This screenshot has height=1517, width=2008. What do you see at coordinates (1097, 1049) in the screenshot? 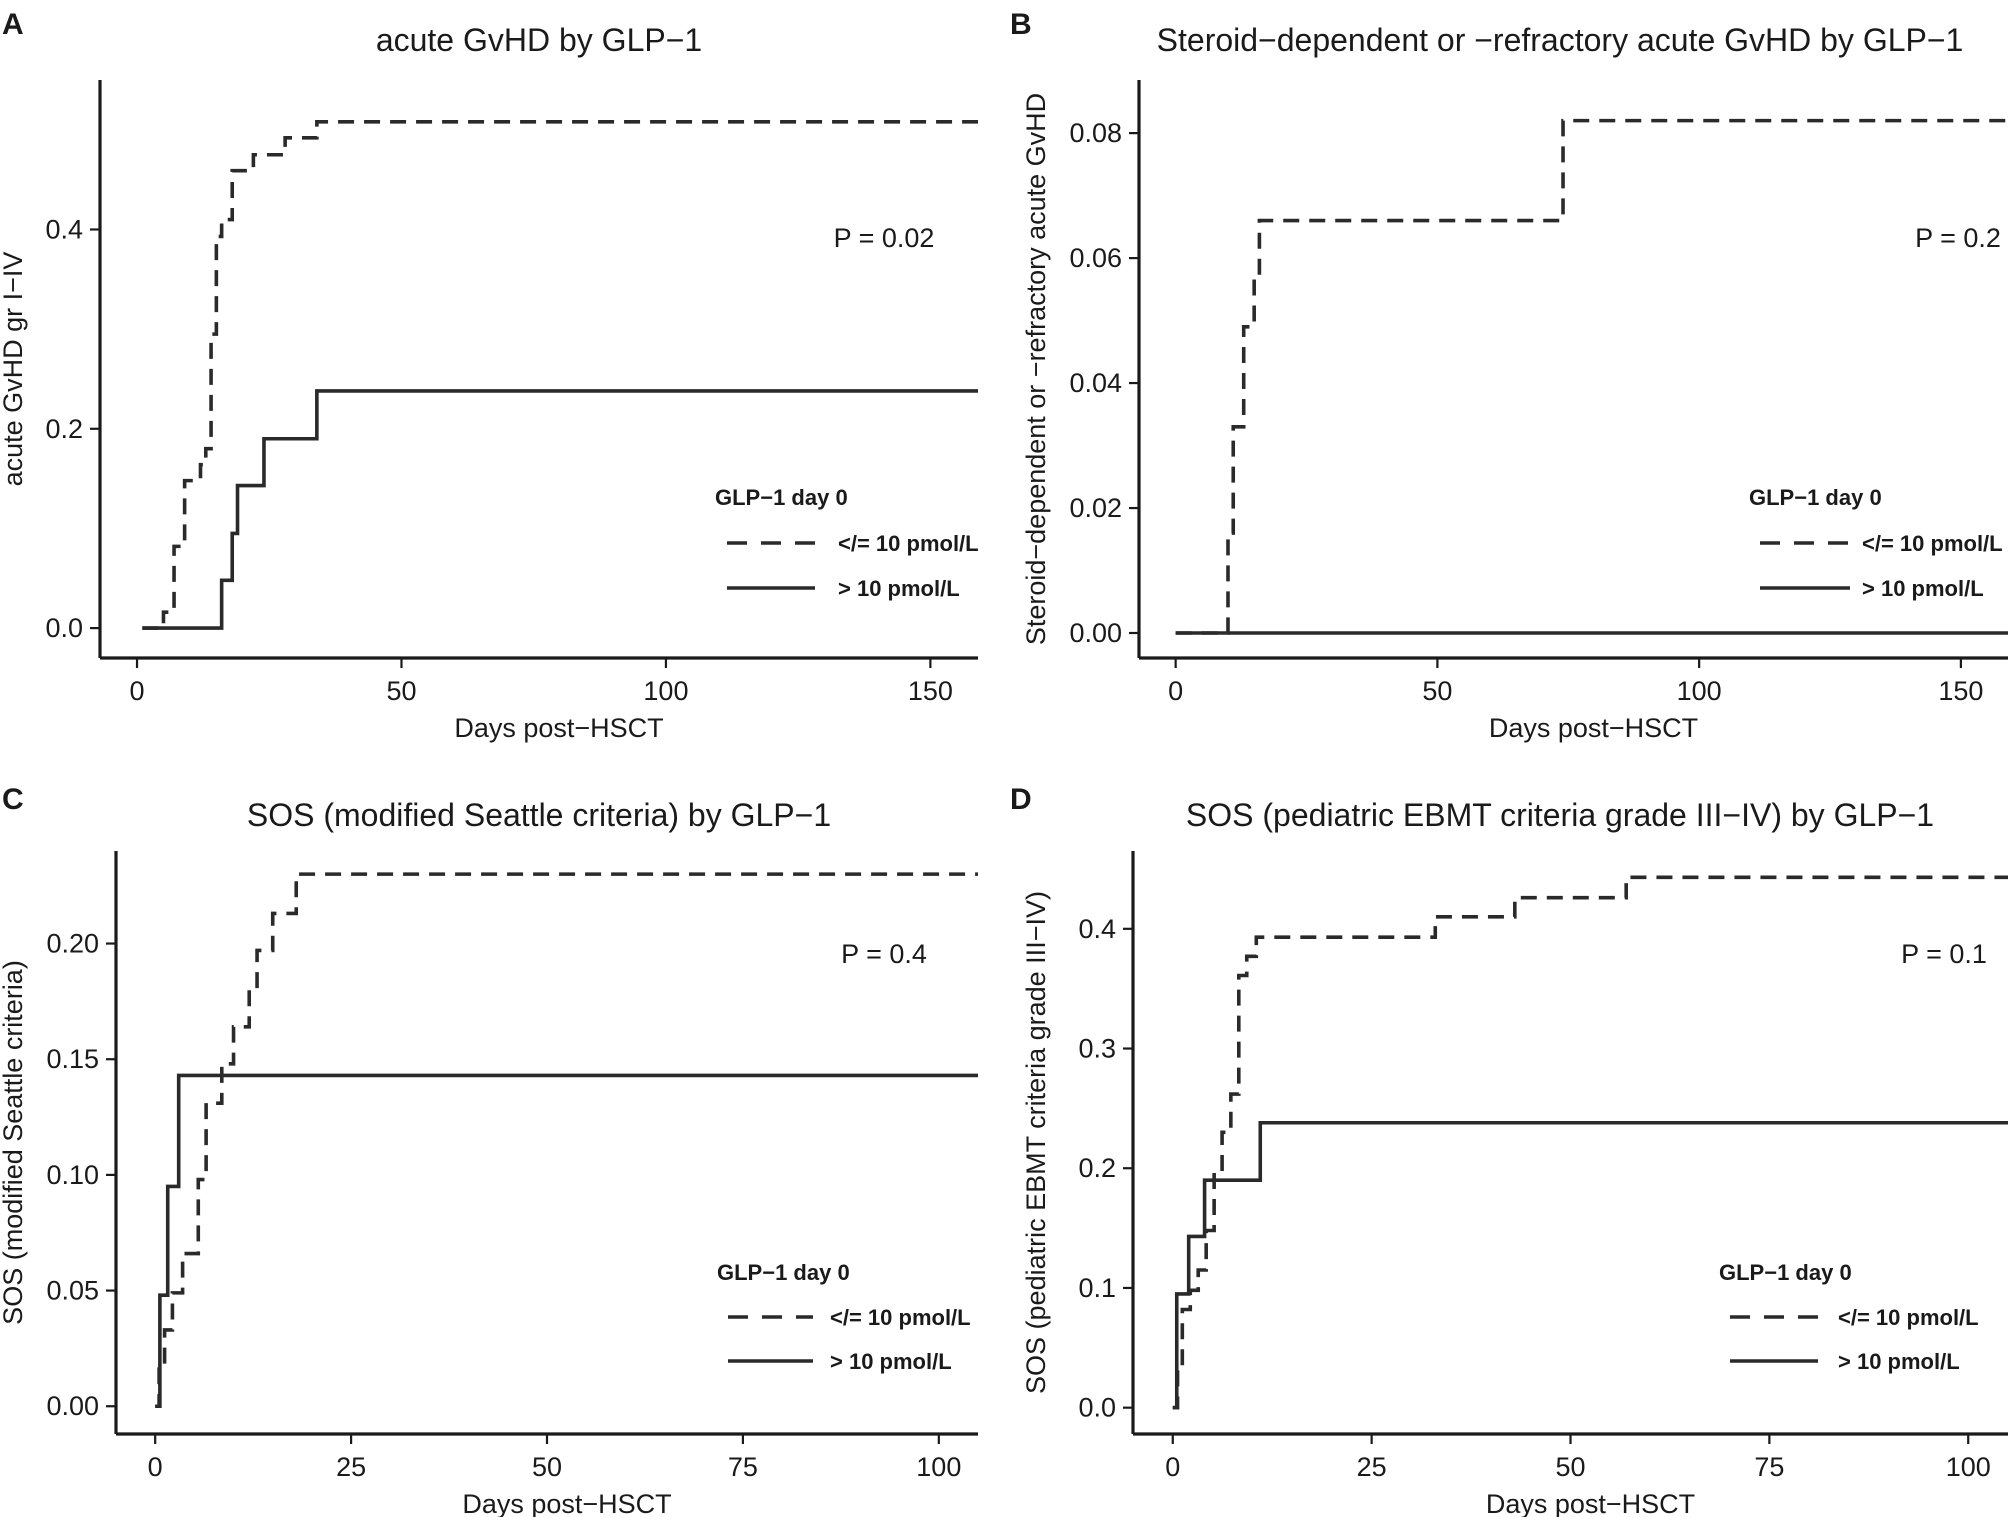
I see `y-tick-label: 0.3` at bounding box center [1097, 1049].